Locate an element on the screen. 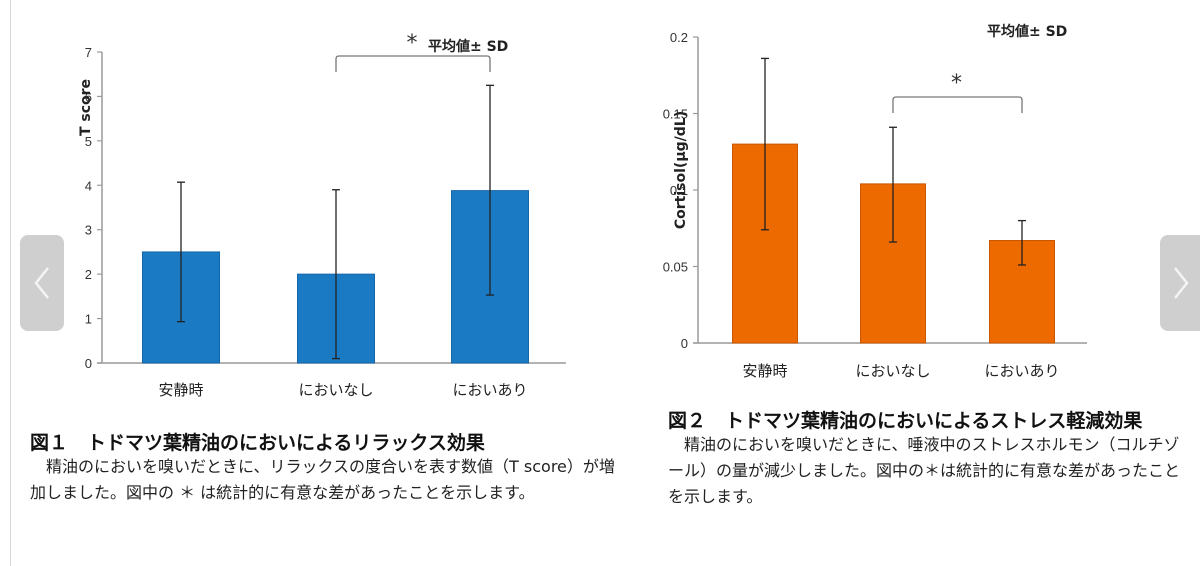 This screenshot has height=566, width=1200. y-tick-label: 0.2 is located at coordinates (679, 37).